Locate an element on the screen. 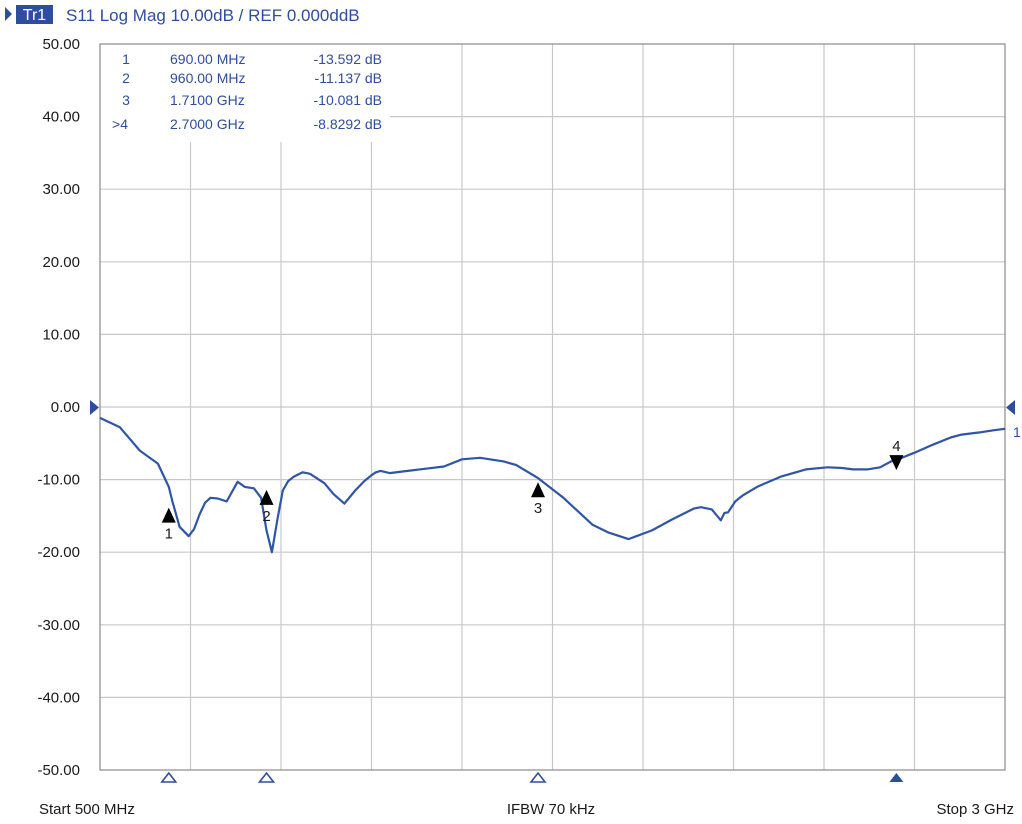 The width and height of the screenshot is (1022, 824). marker-table-value-3: -10.081 dB is located at coordinates (348, 100).